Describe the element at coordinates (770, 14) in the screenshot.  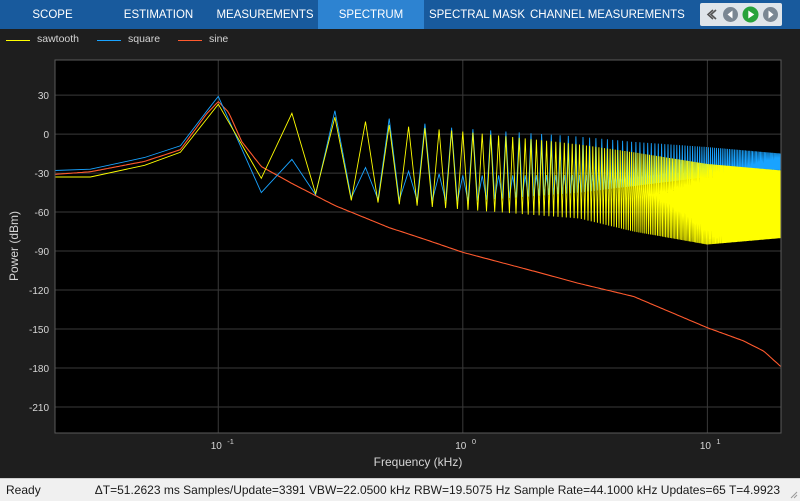
I see `step-forward-icon` at that location.